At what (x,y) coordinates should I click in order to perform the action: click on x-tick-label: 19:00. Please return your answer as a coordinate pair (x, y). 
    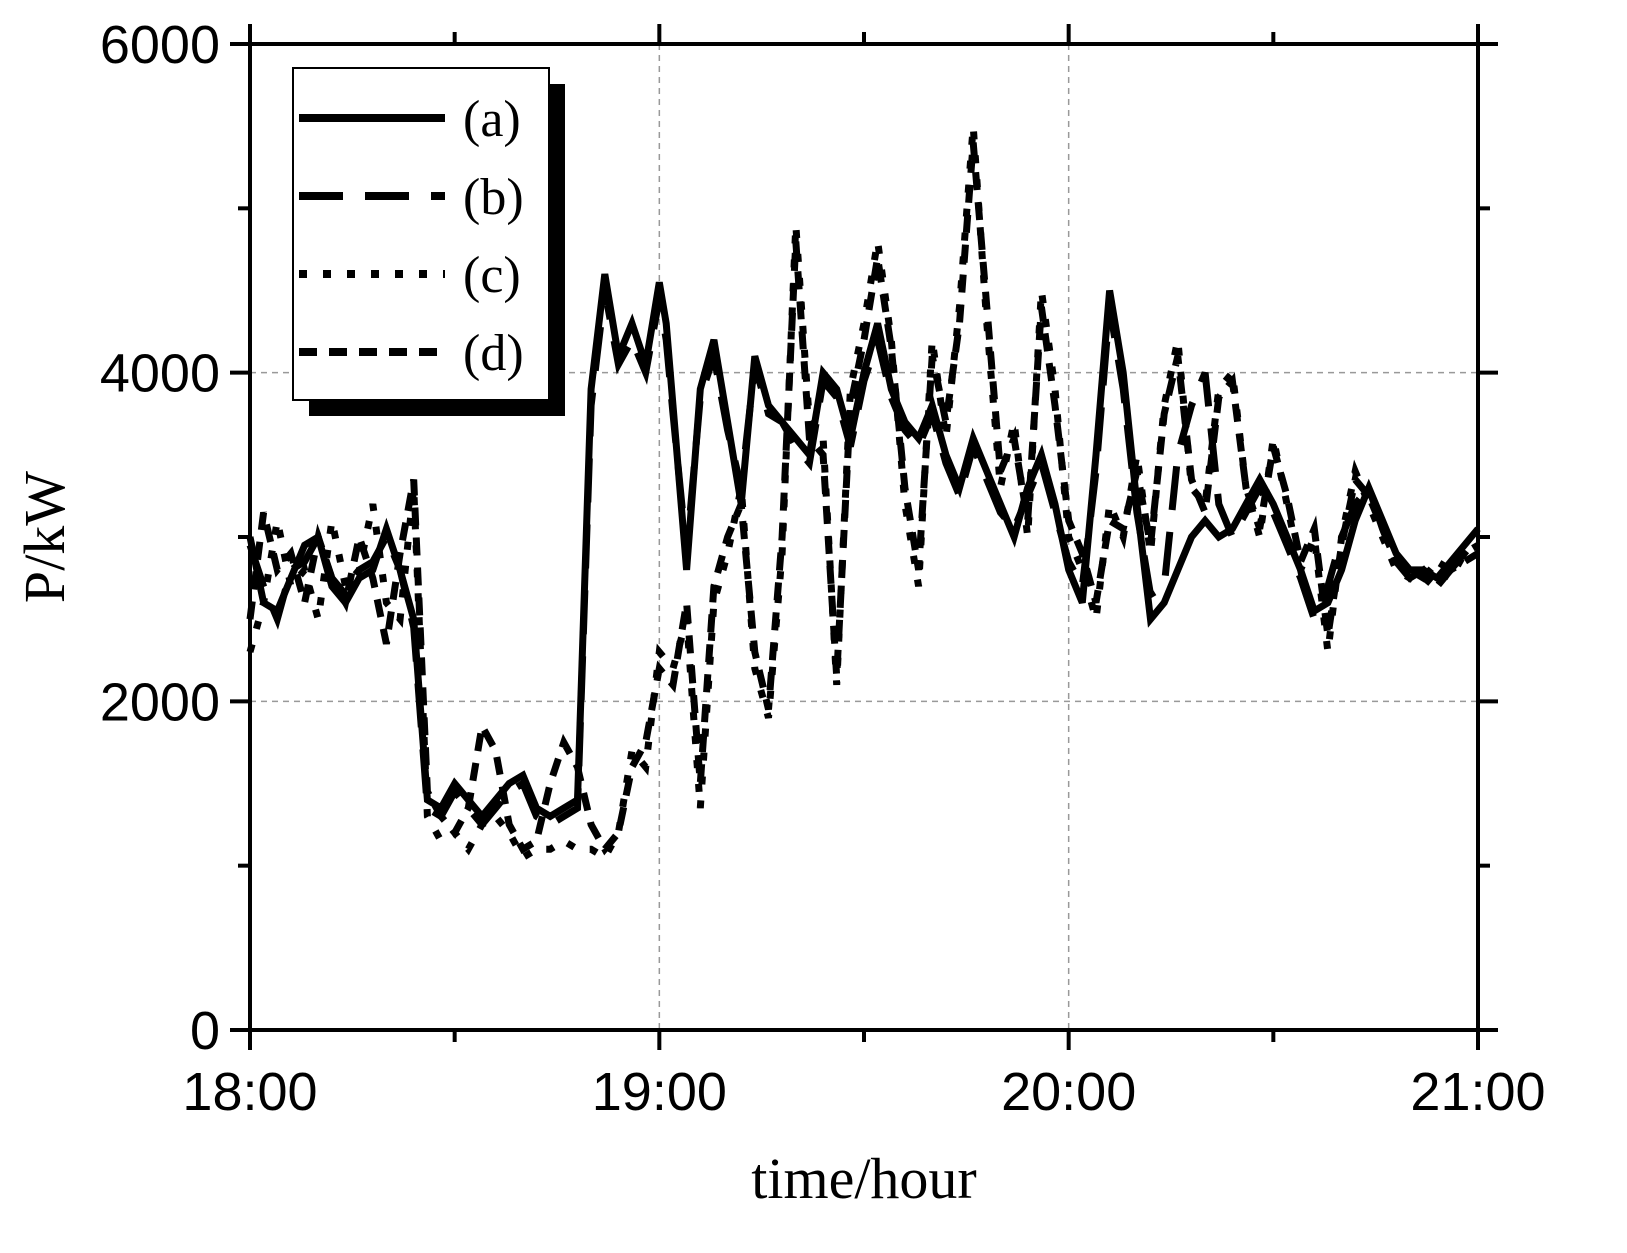
    Looking at the image, I should click on (659, 1092).